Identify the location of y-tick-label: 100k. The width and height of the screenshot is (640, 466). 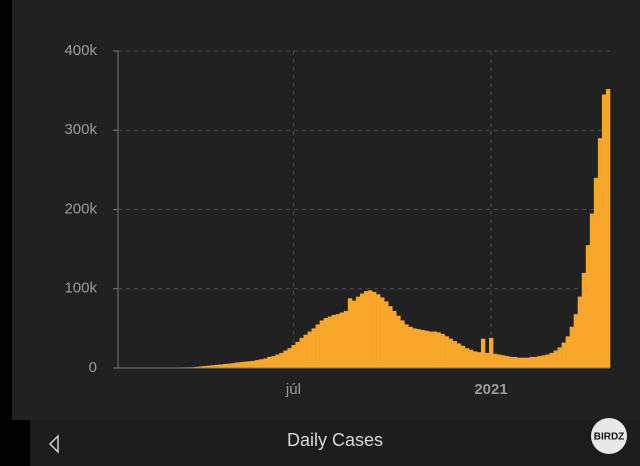
(80, 288).